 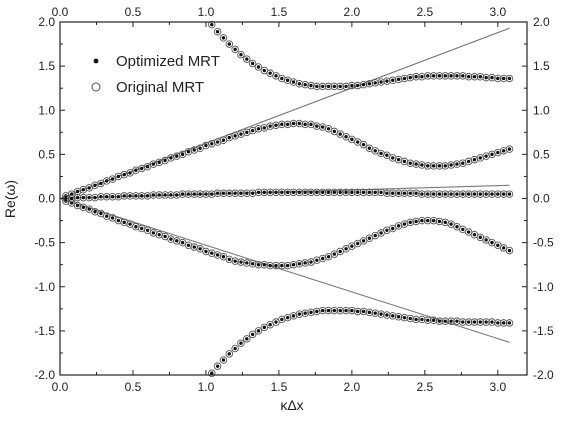 What do you see at coordinates (541, 66) in the screenshot?
I see `y-tick-label-right: 1.5` at bounding box center [541, 66].